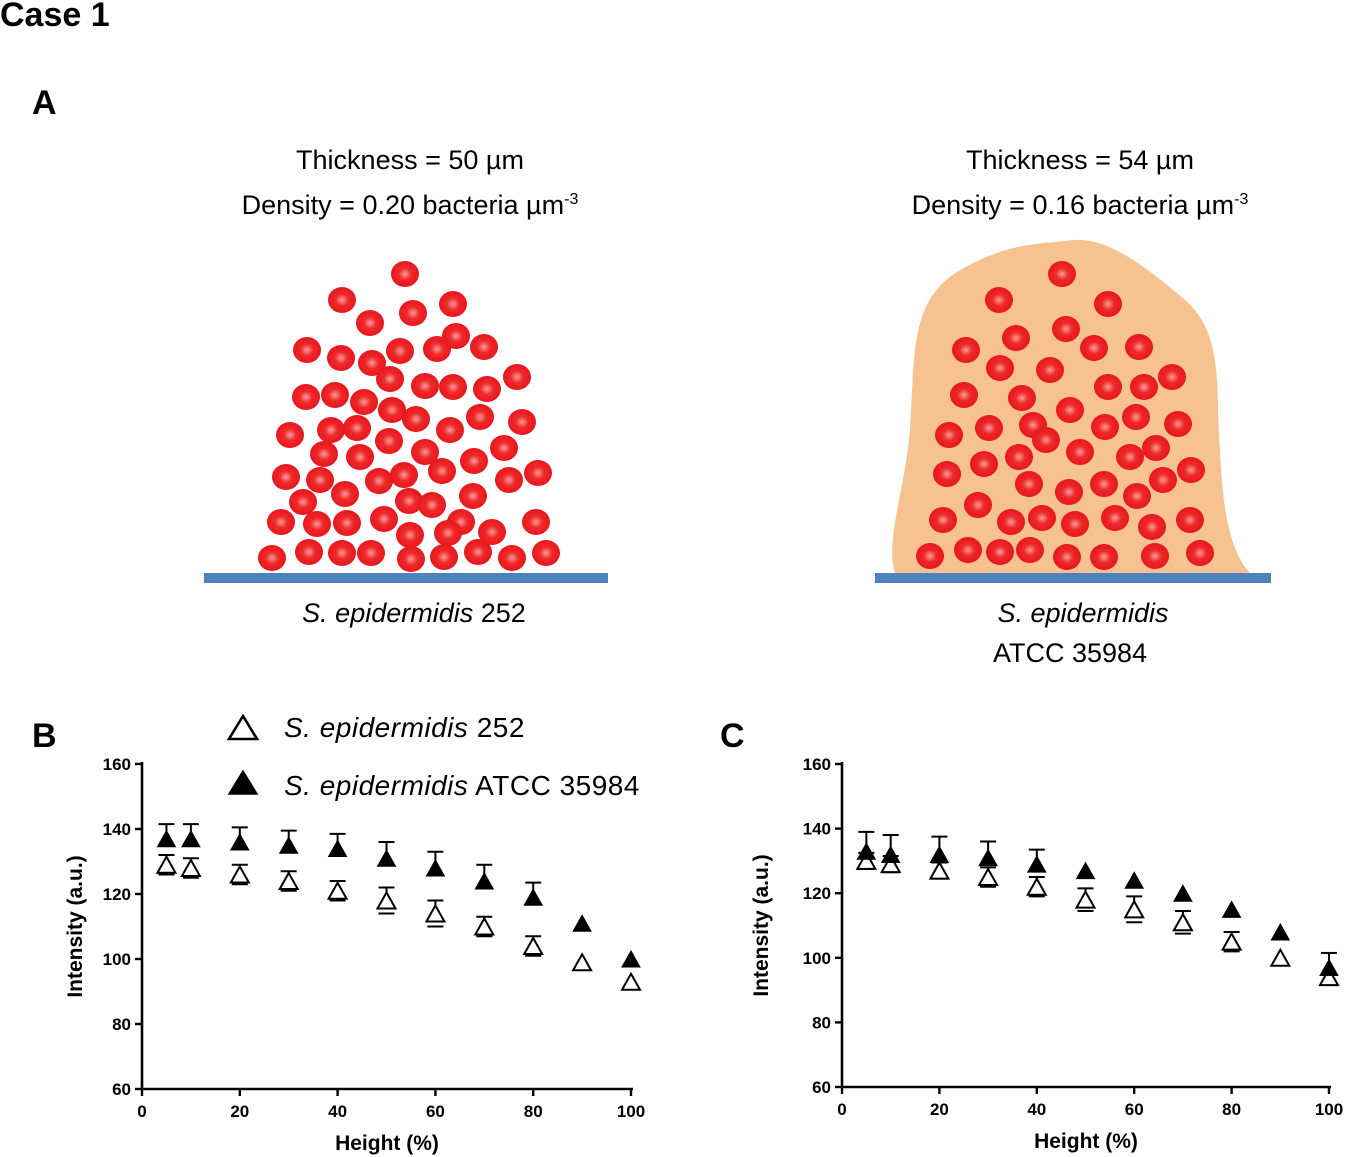 Image resolution: width=1346 pixels, height=1157 pixels. Describe the element at coordinates (387, 1143) in the screenshot. I see `x-axis-label: Height (%)` at that location.